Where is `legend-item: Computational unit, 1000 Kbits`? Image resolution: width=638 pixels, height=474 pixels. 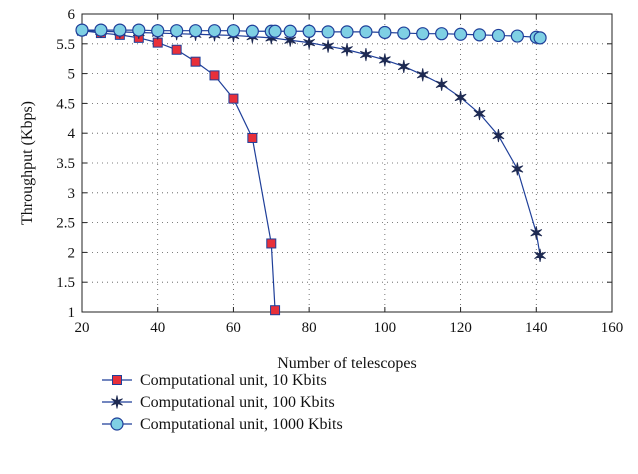
legend-item: Computational unit, 1000 Kbits is located at coordinates (222, 424).